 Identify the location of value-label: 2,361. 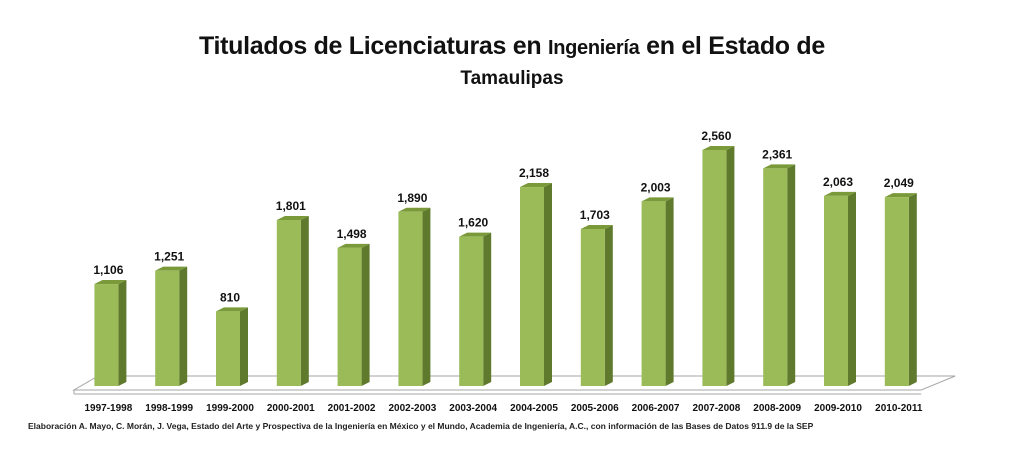
(777, 154).